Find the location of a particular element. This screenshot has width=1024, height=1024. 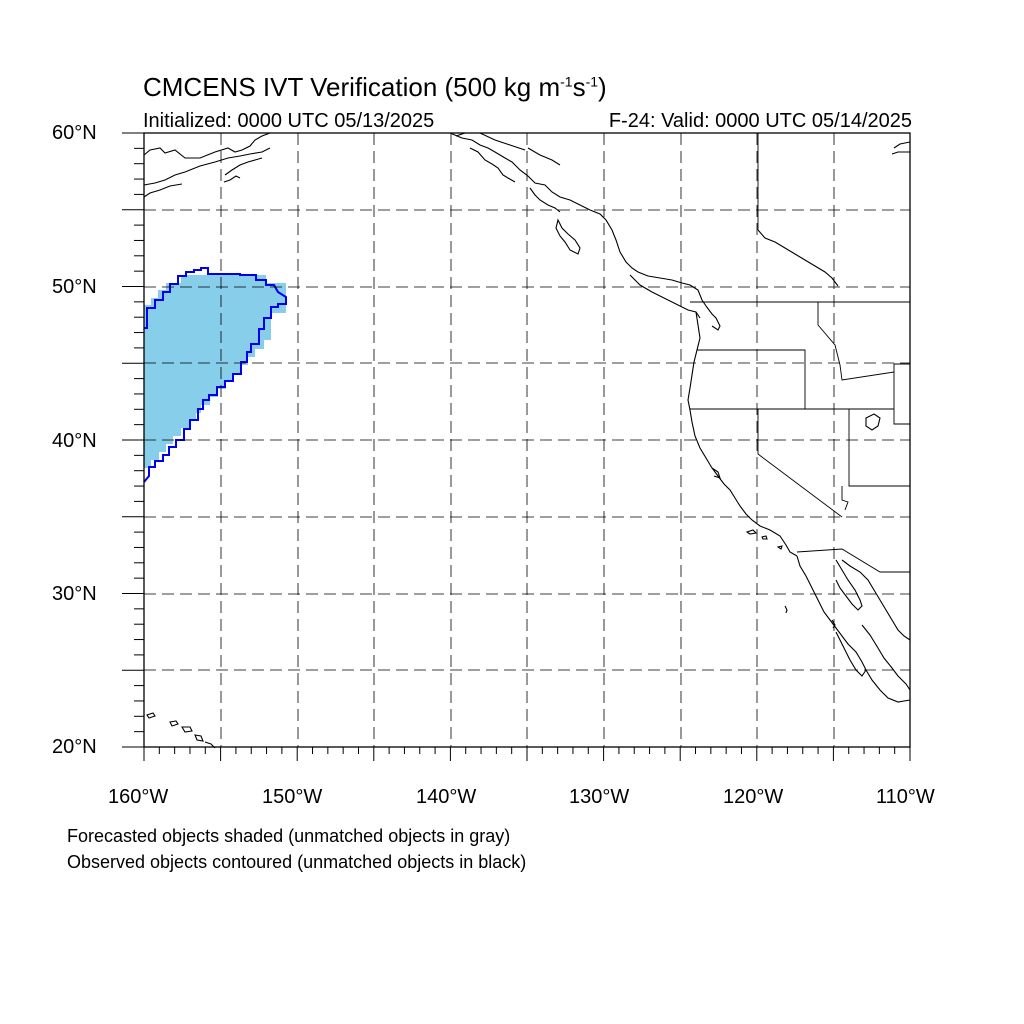

lon-label-150w: 150°W is located at coordinates (292, 797).